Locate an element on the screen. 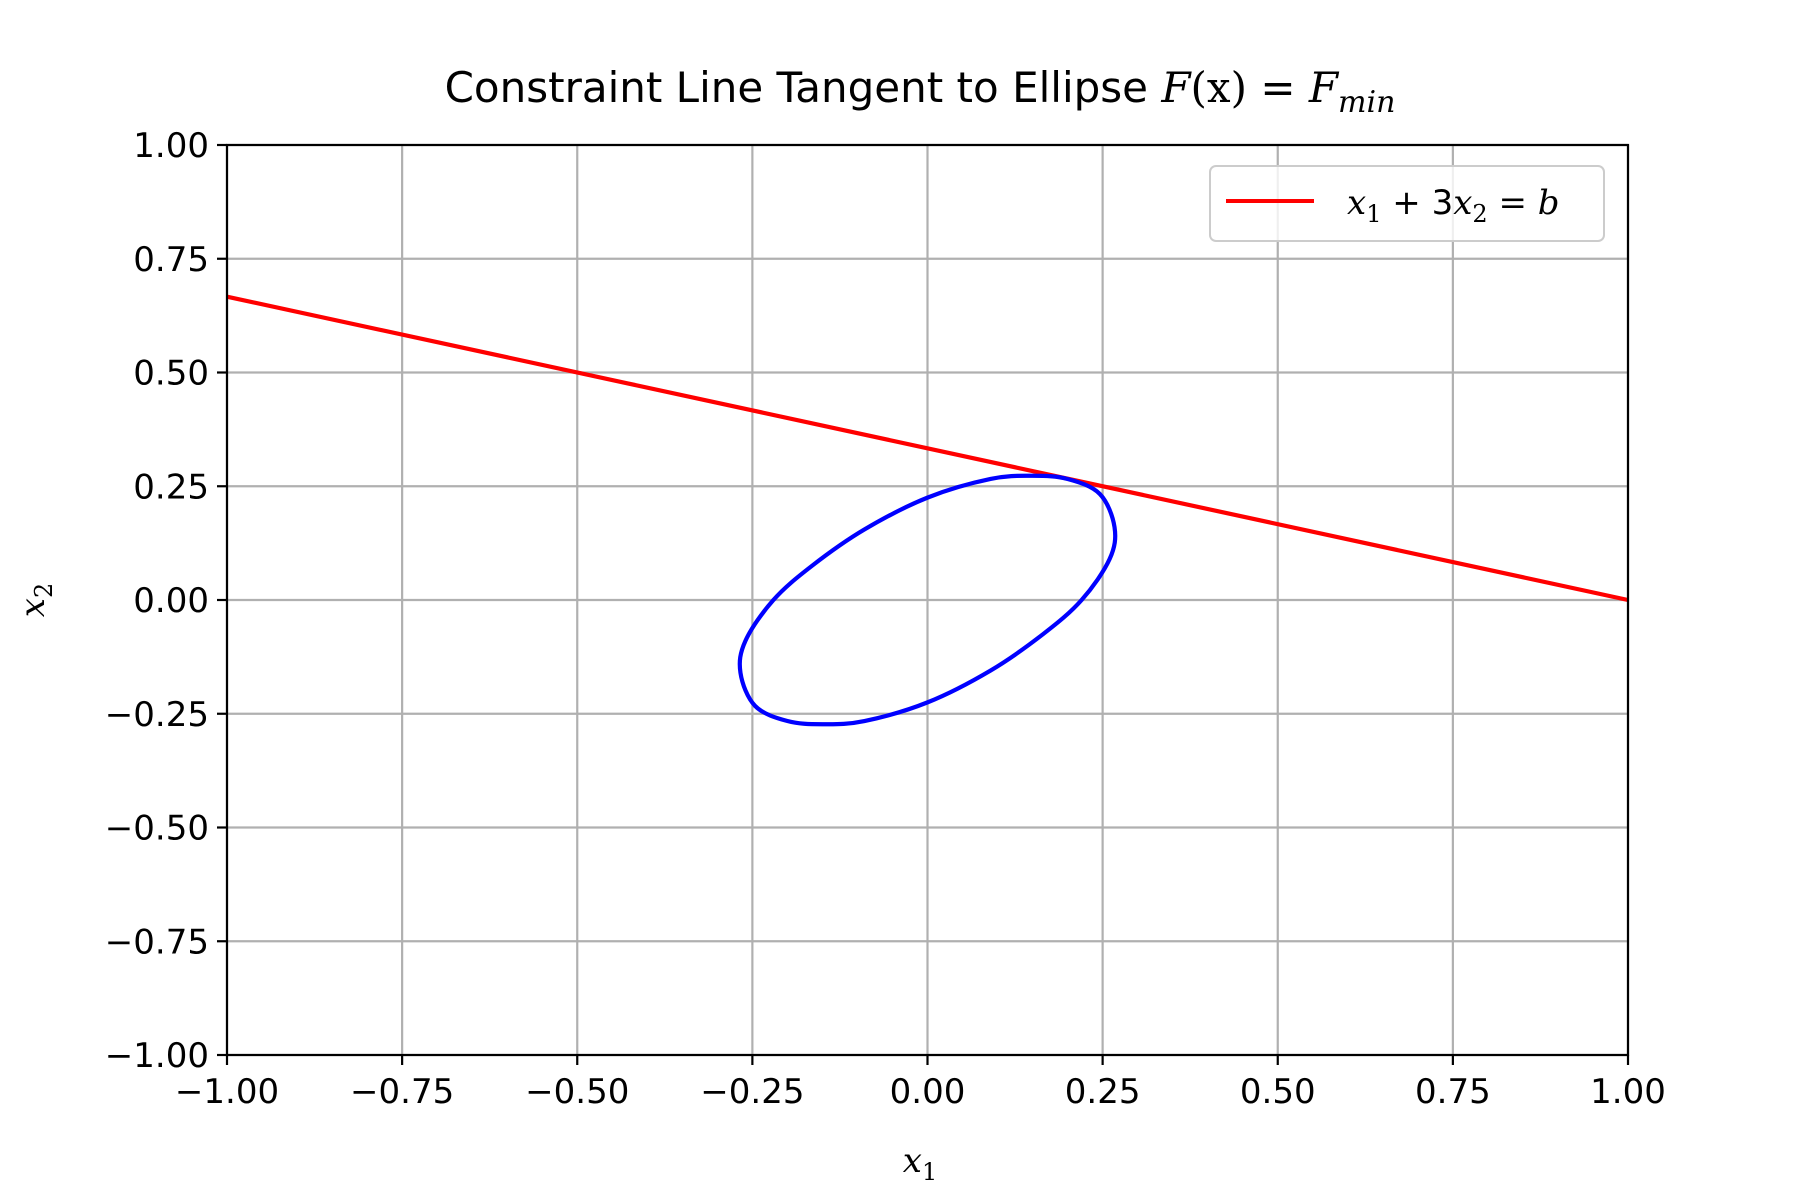 This screenshot has height=1200, width=1800. legend: x1 + 3x2 = b is located at coordinates (1407, 203).